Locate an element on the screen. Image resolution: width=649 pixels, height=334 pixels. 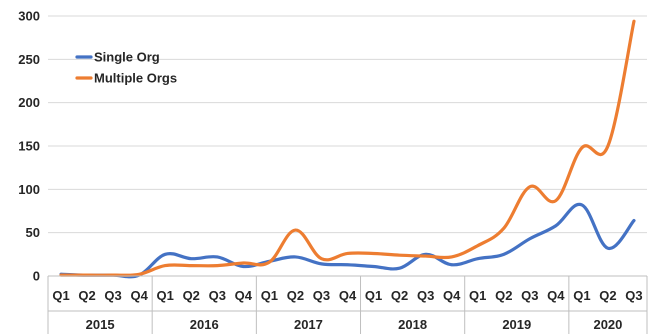
y-tick-label: 150 is located at coordinates (29, 146).